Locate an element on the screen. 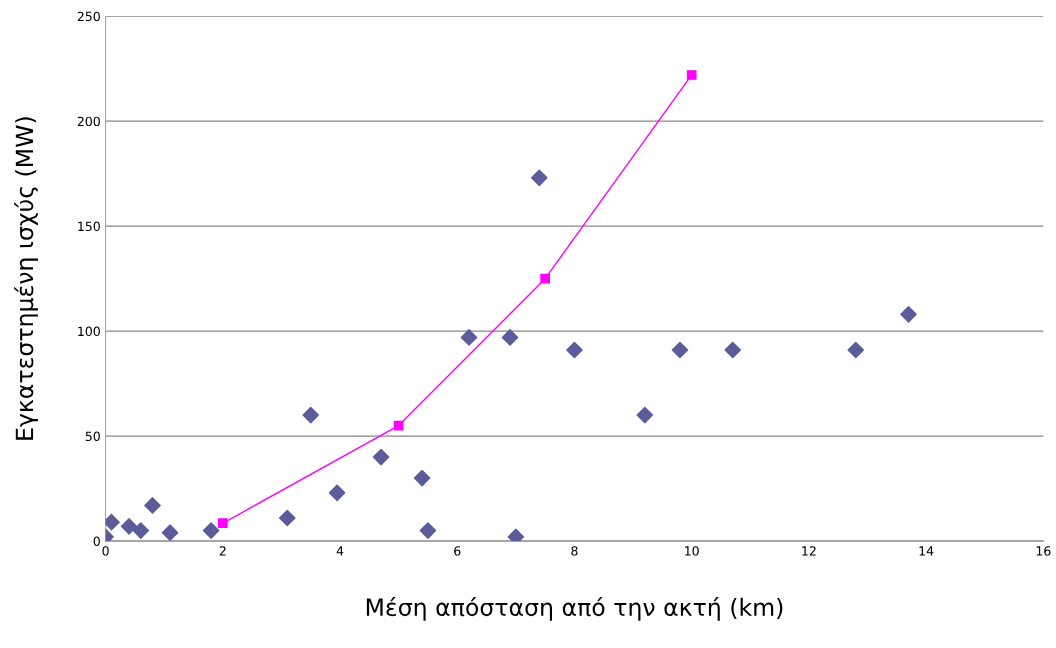 The image size is (1056, 648). x-tick-label: 0 is located at coordinates (105, 551).